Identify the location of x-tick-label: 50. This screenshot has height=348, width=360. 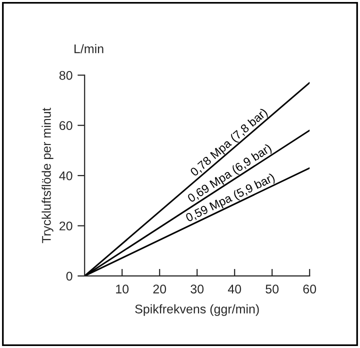
(272, 289).